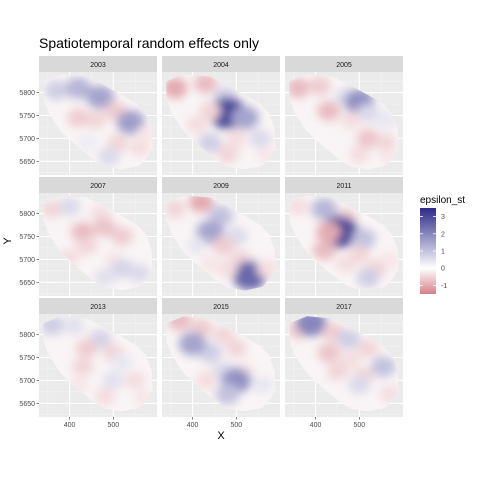 The image size is (480, 480). Describe the element at coordinates (27, 162) in the screenshot. I see `y-tick-label: 5650` at that location.